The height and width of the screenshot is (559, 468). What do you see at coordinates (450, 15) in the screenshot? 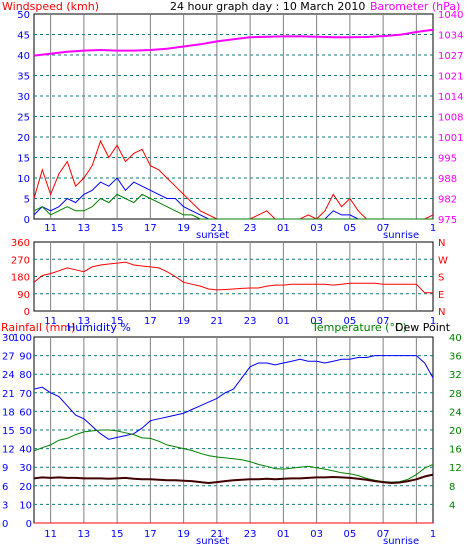
I see `right-tick-label: 1040` at bounding box center [450, 15].